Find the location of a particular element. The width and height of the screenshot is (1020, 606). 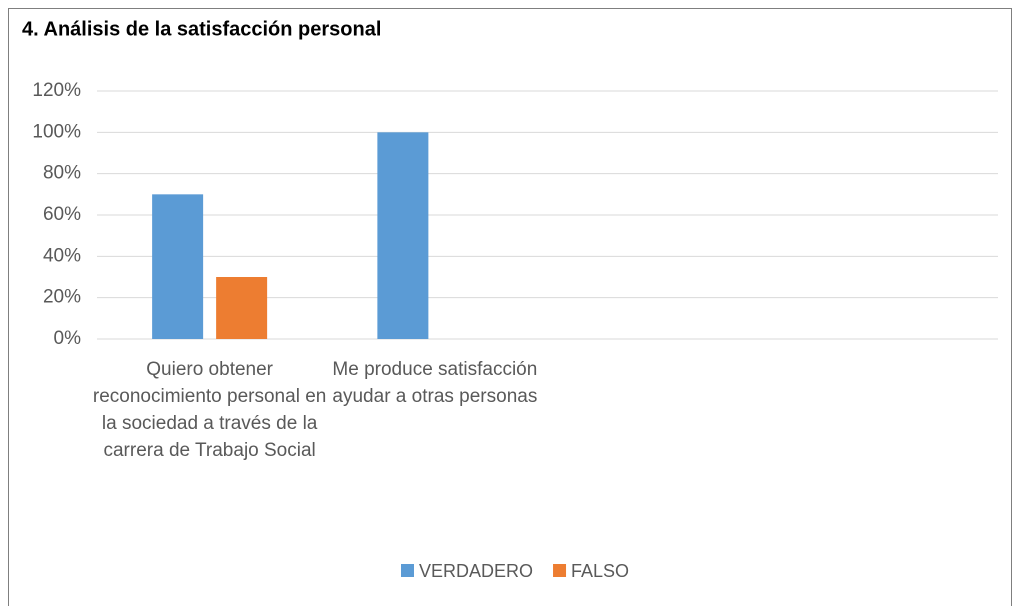

chart-title: 4. Análisis de la satisfacción personal is located at coordinates (201, 29).